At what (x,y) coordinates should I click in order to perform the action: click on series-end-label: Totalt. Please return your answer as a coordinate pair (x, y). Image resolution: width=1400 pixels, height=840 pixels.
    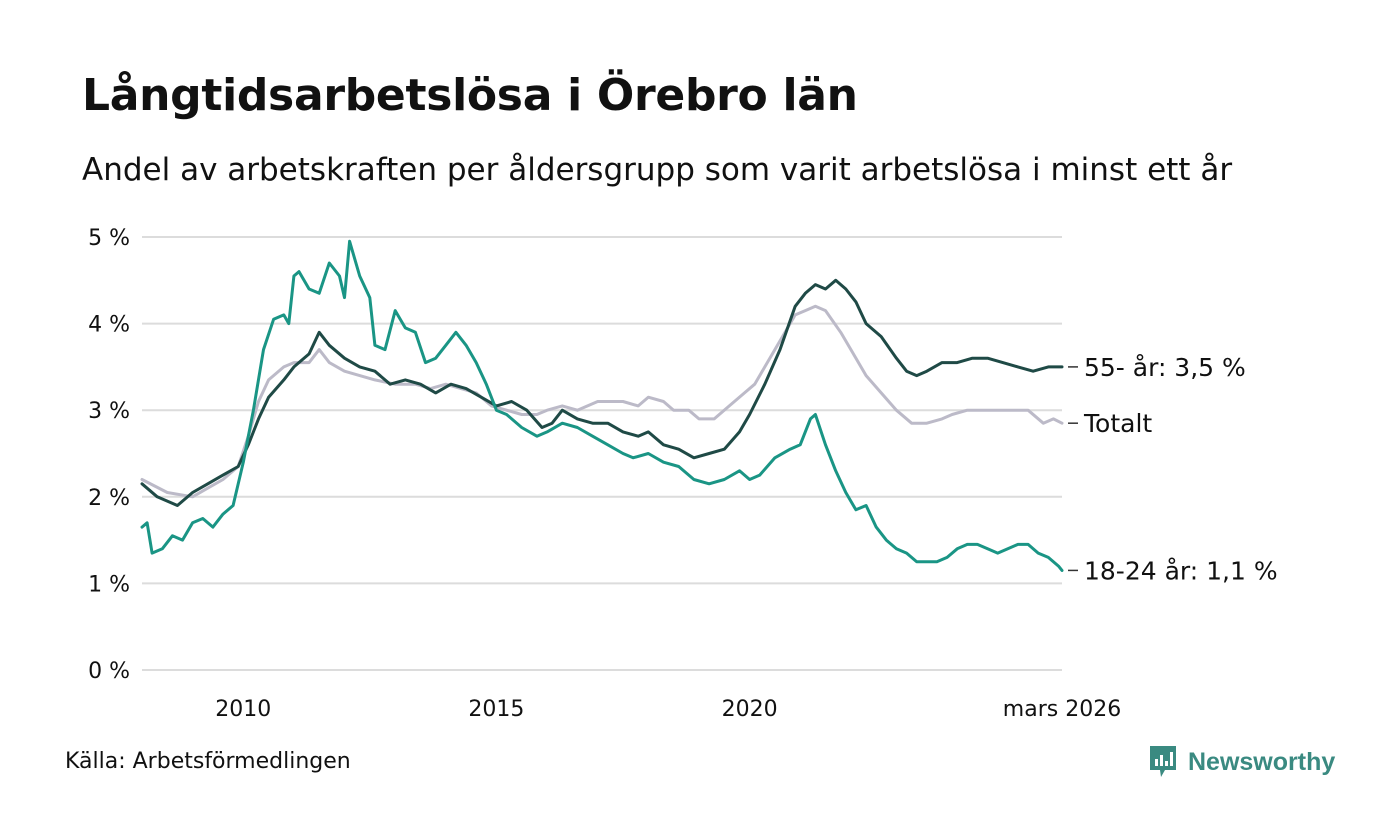
    Looking at the image, I should click on (1117, 423).